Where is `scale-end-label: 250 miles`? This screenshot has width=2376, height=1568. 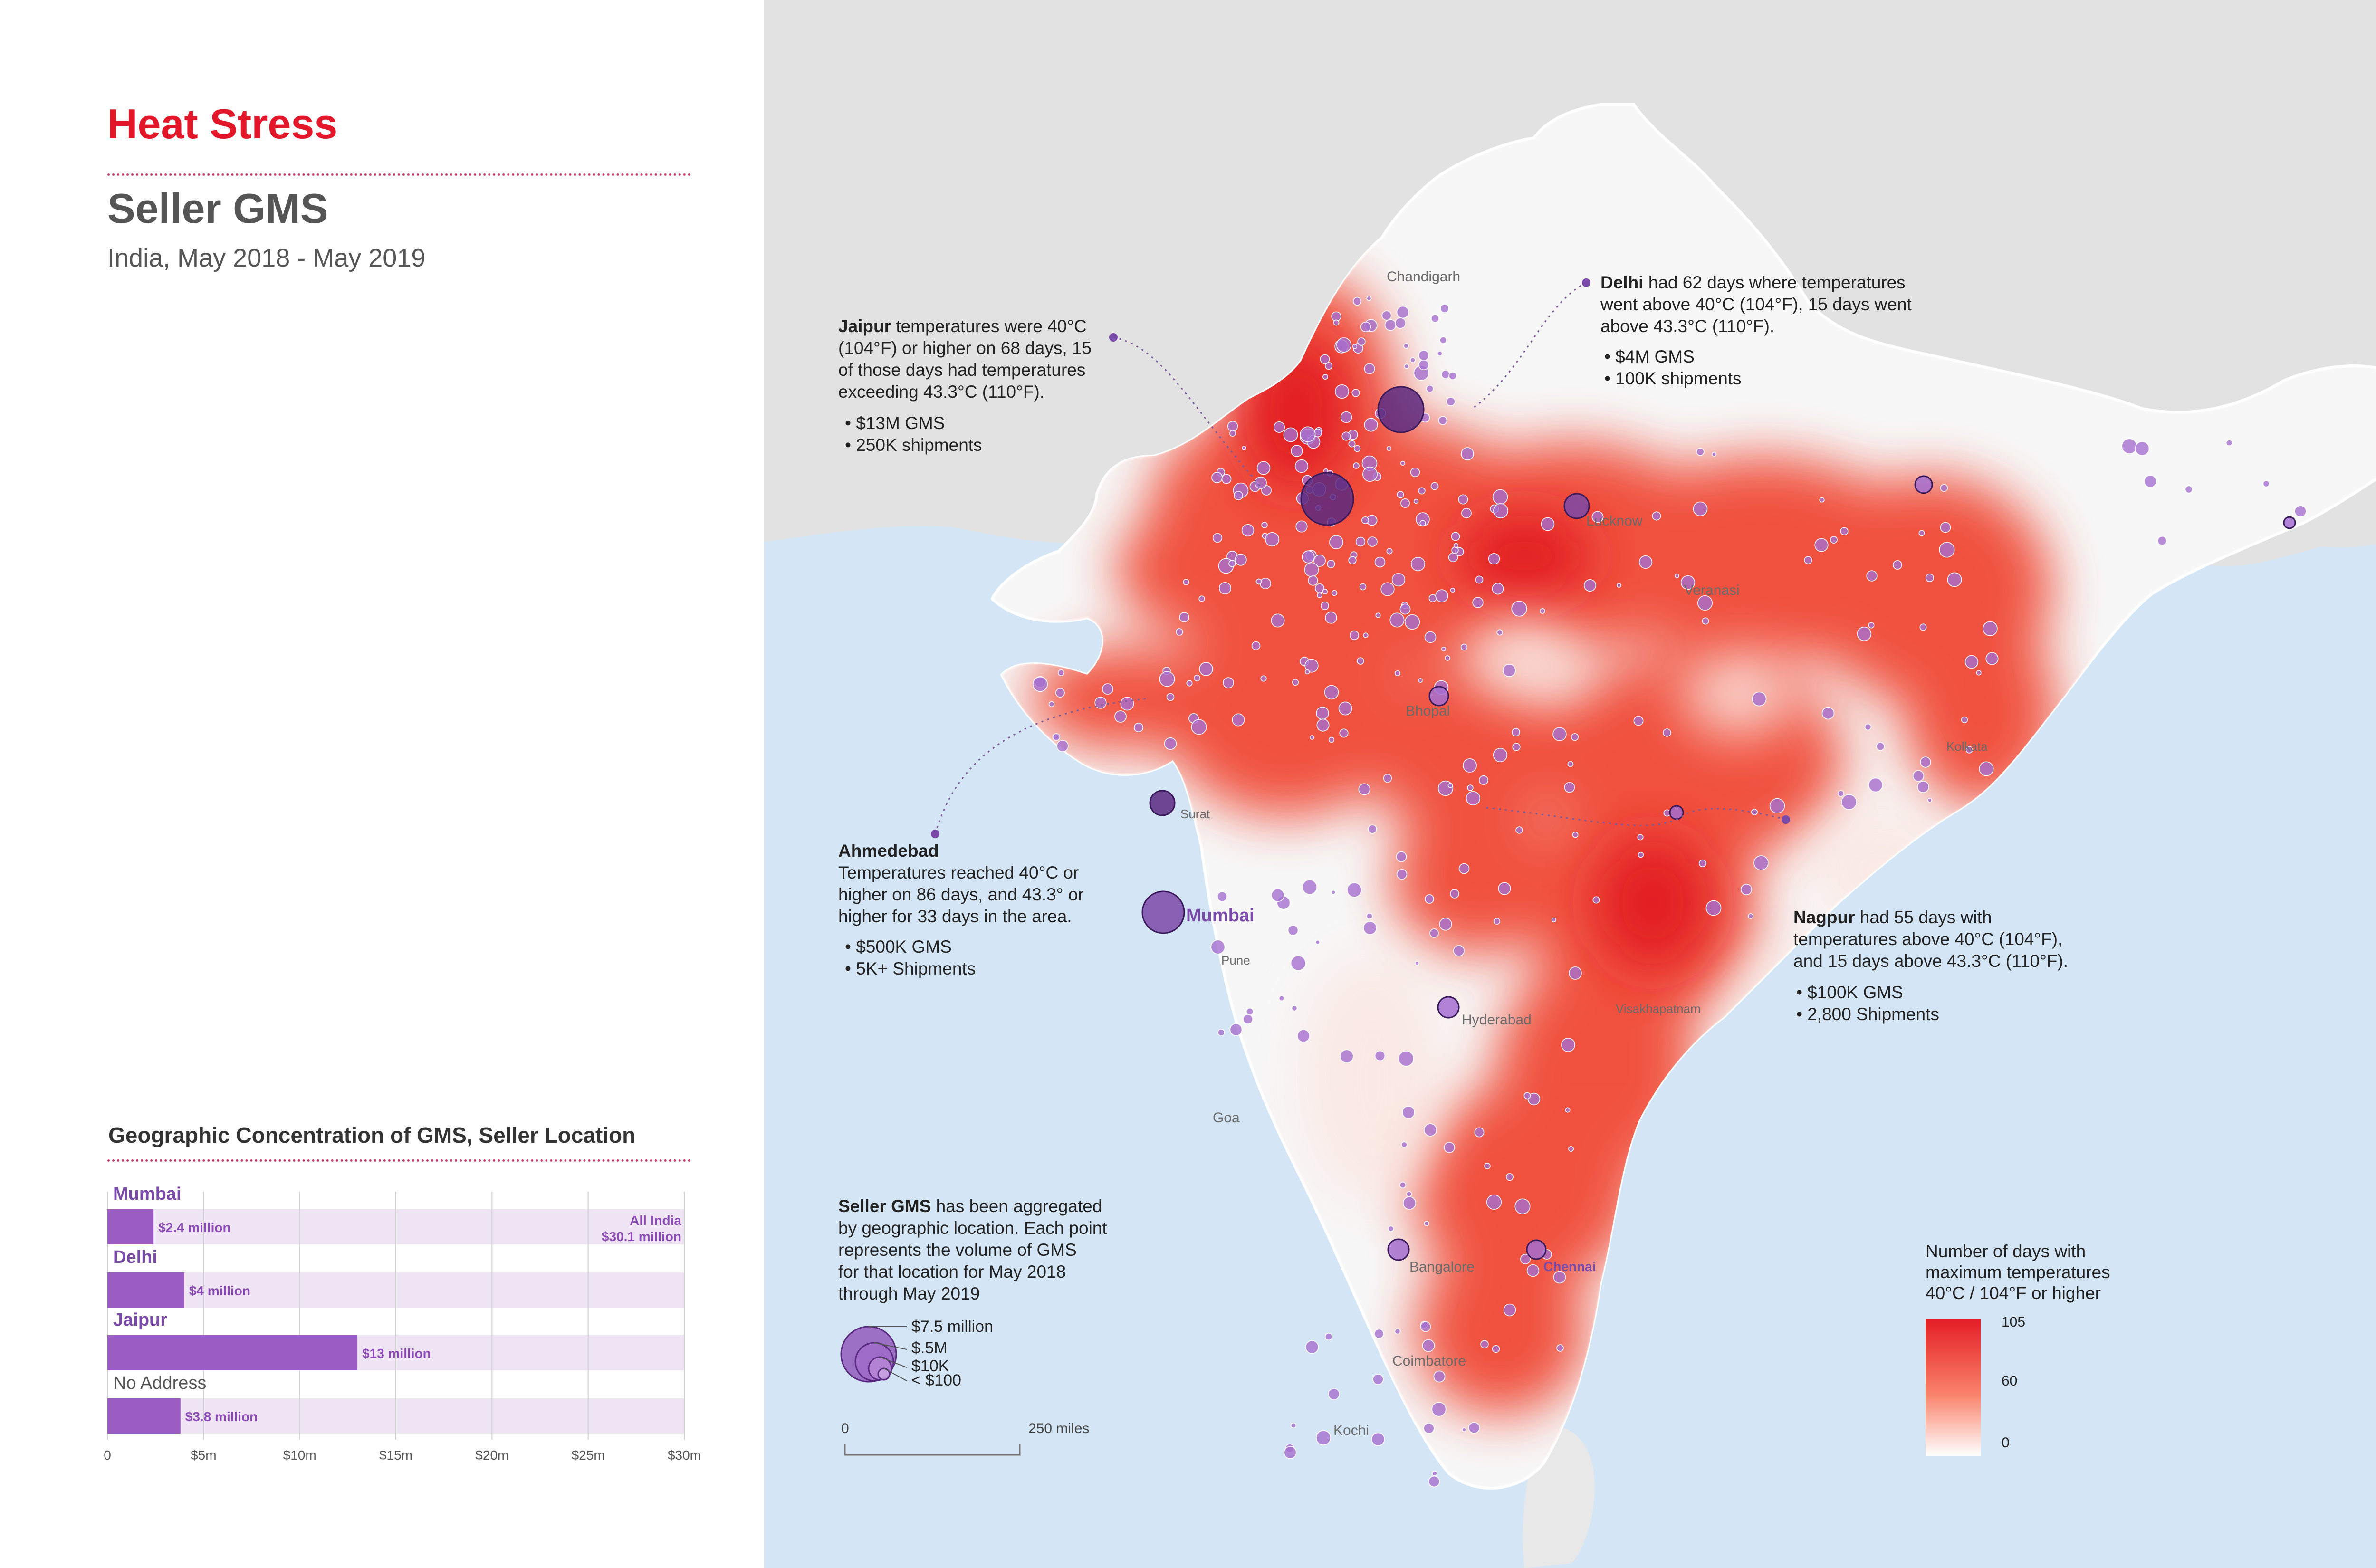
scale-end-label: 250 miles is located at coordinates (1059, 1428).